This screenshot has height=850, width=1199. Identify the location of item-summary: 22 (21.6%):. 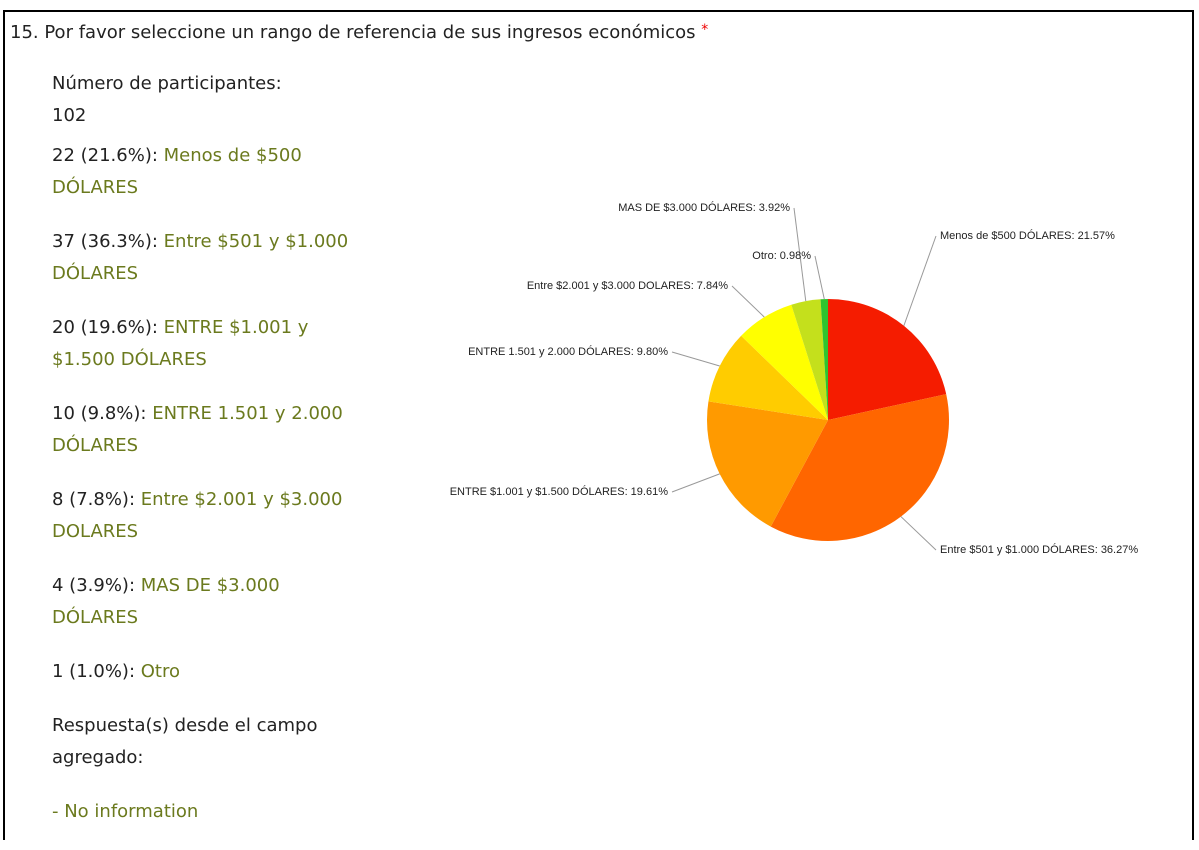
(105, 155).